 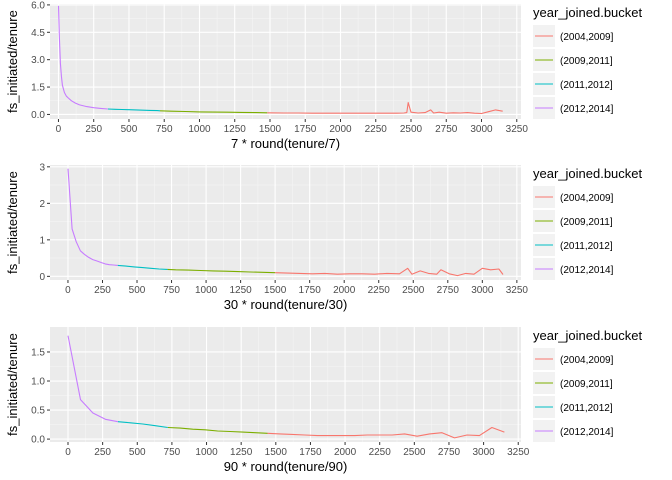 I want to click on y-tick-label: 6.0, so click(x=38, y=5).